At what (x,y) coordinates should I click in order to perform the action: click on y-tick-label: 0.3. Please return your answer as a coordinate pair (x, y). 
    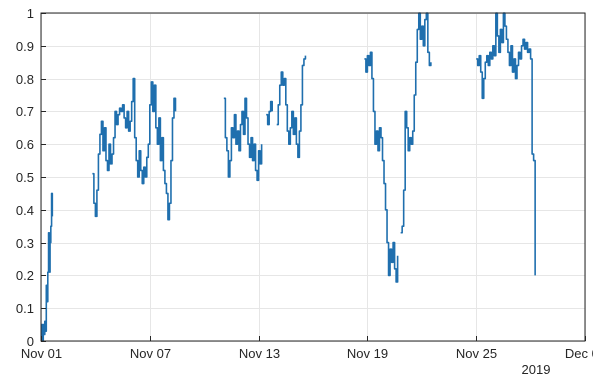
    Looking at the image, I should click on (25, 243).